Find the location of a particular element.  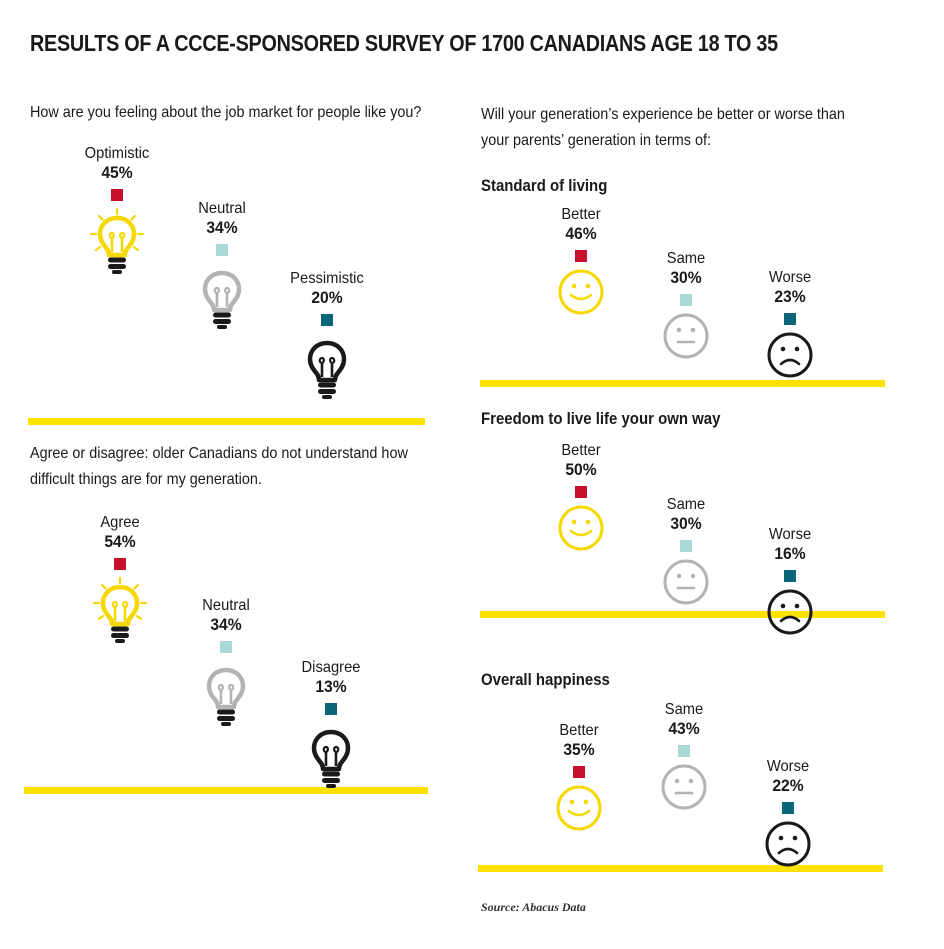

pictogram-item: Same 43% is located at coordinates (684, 756).